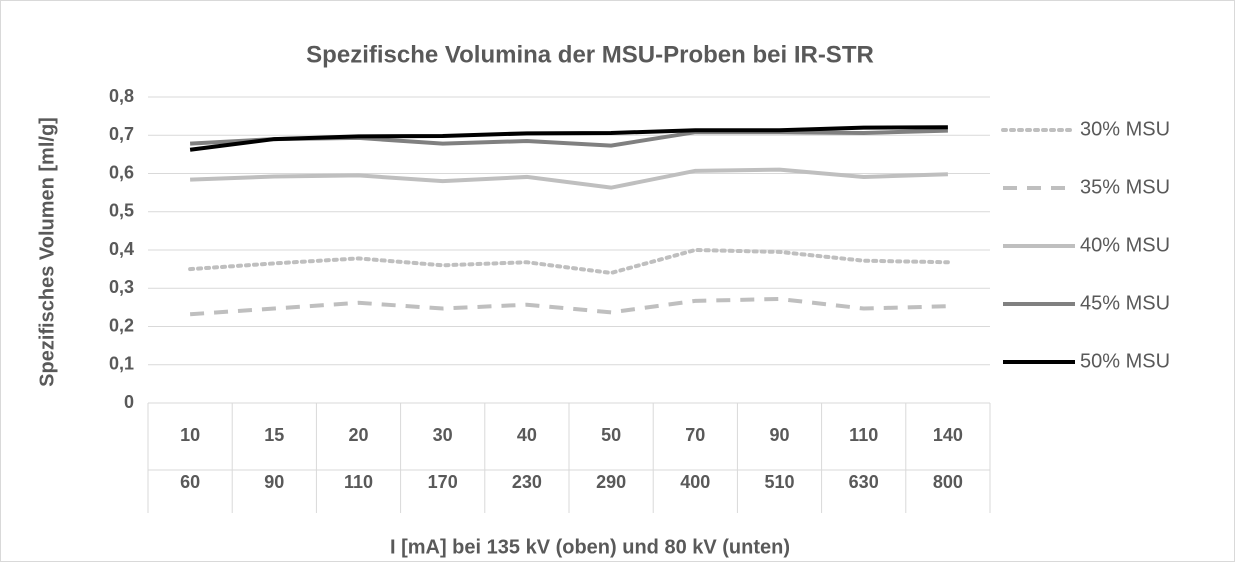  I want to click on x-tick-label: 30, so click(443, 435).